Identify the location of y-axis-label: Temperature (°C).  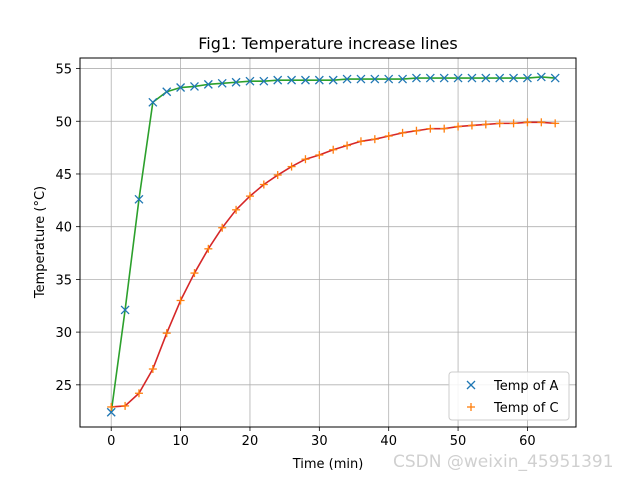
(40, 242).